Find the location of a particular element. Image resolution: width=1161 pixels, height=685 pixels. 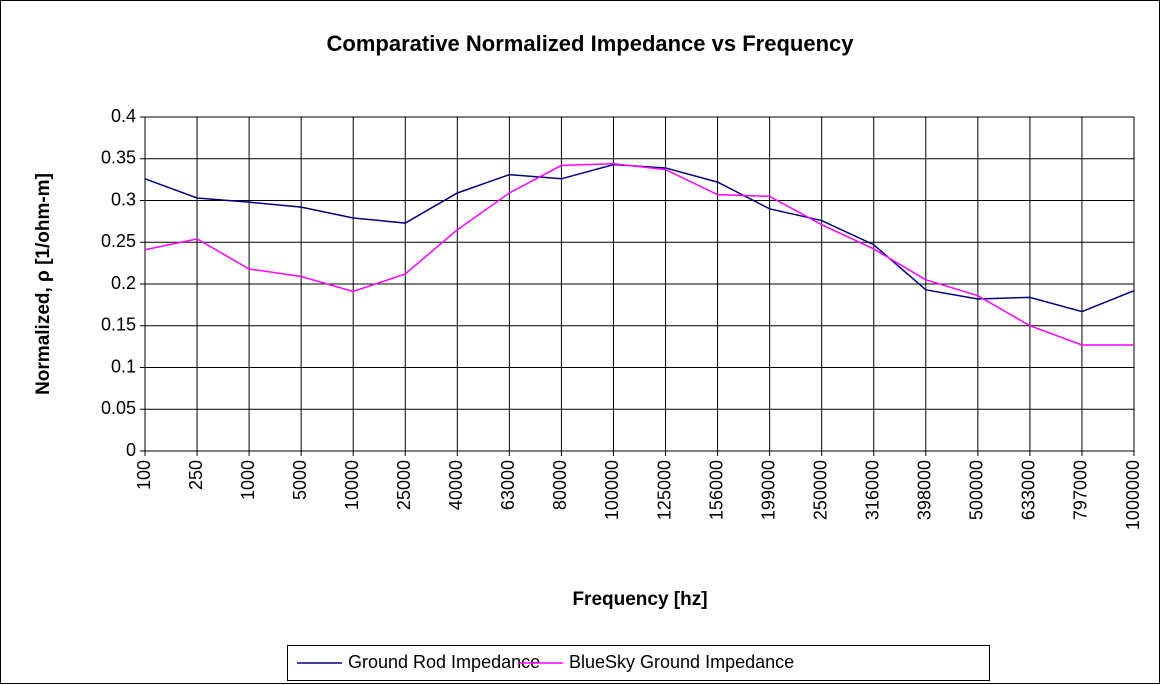

x-axis-title: Frequency [hz] is located at coordinates (639, 599).